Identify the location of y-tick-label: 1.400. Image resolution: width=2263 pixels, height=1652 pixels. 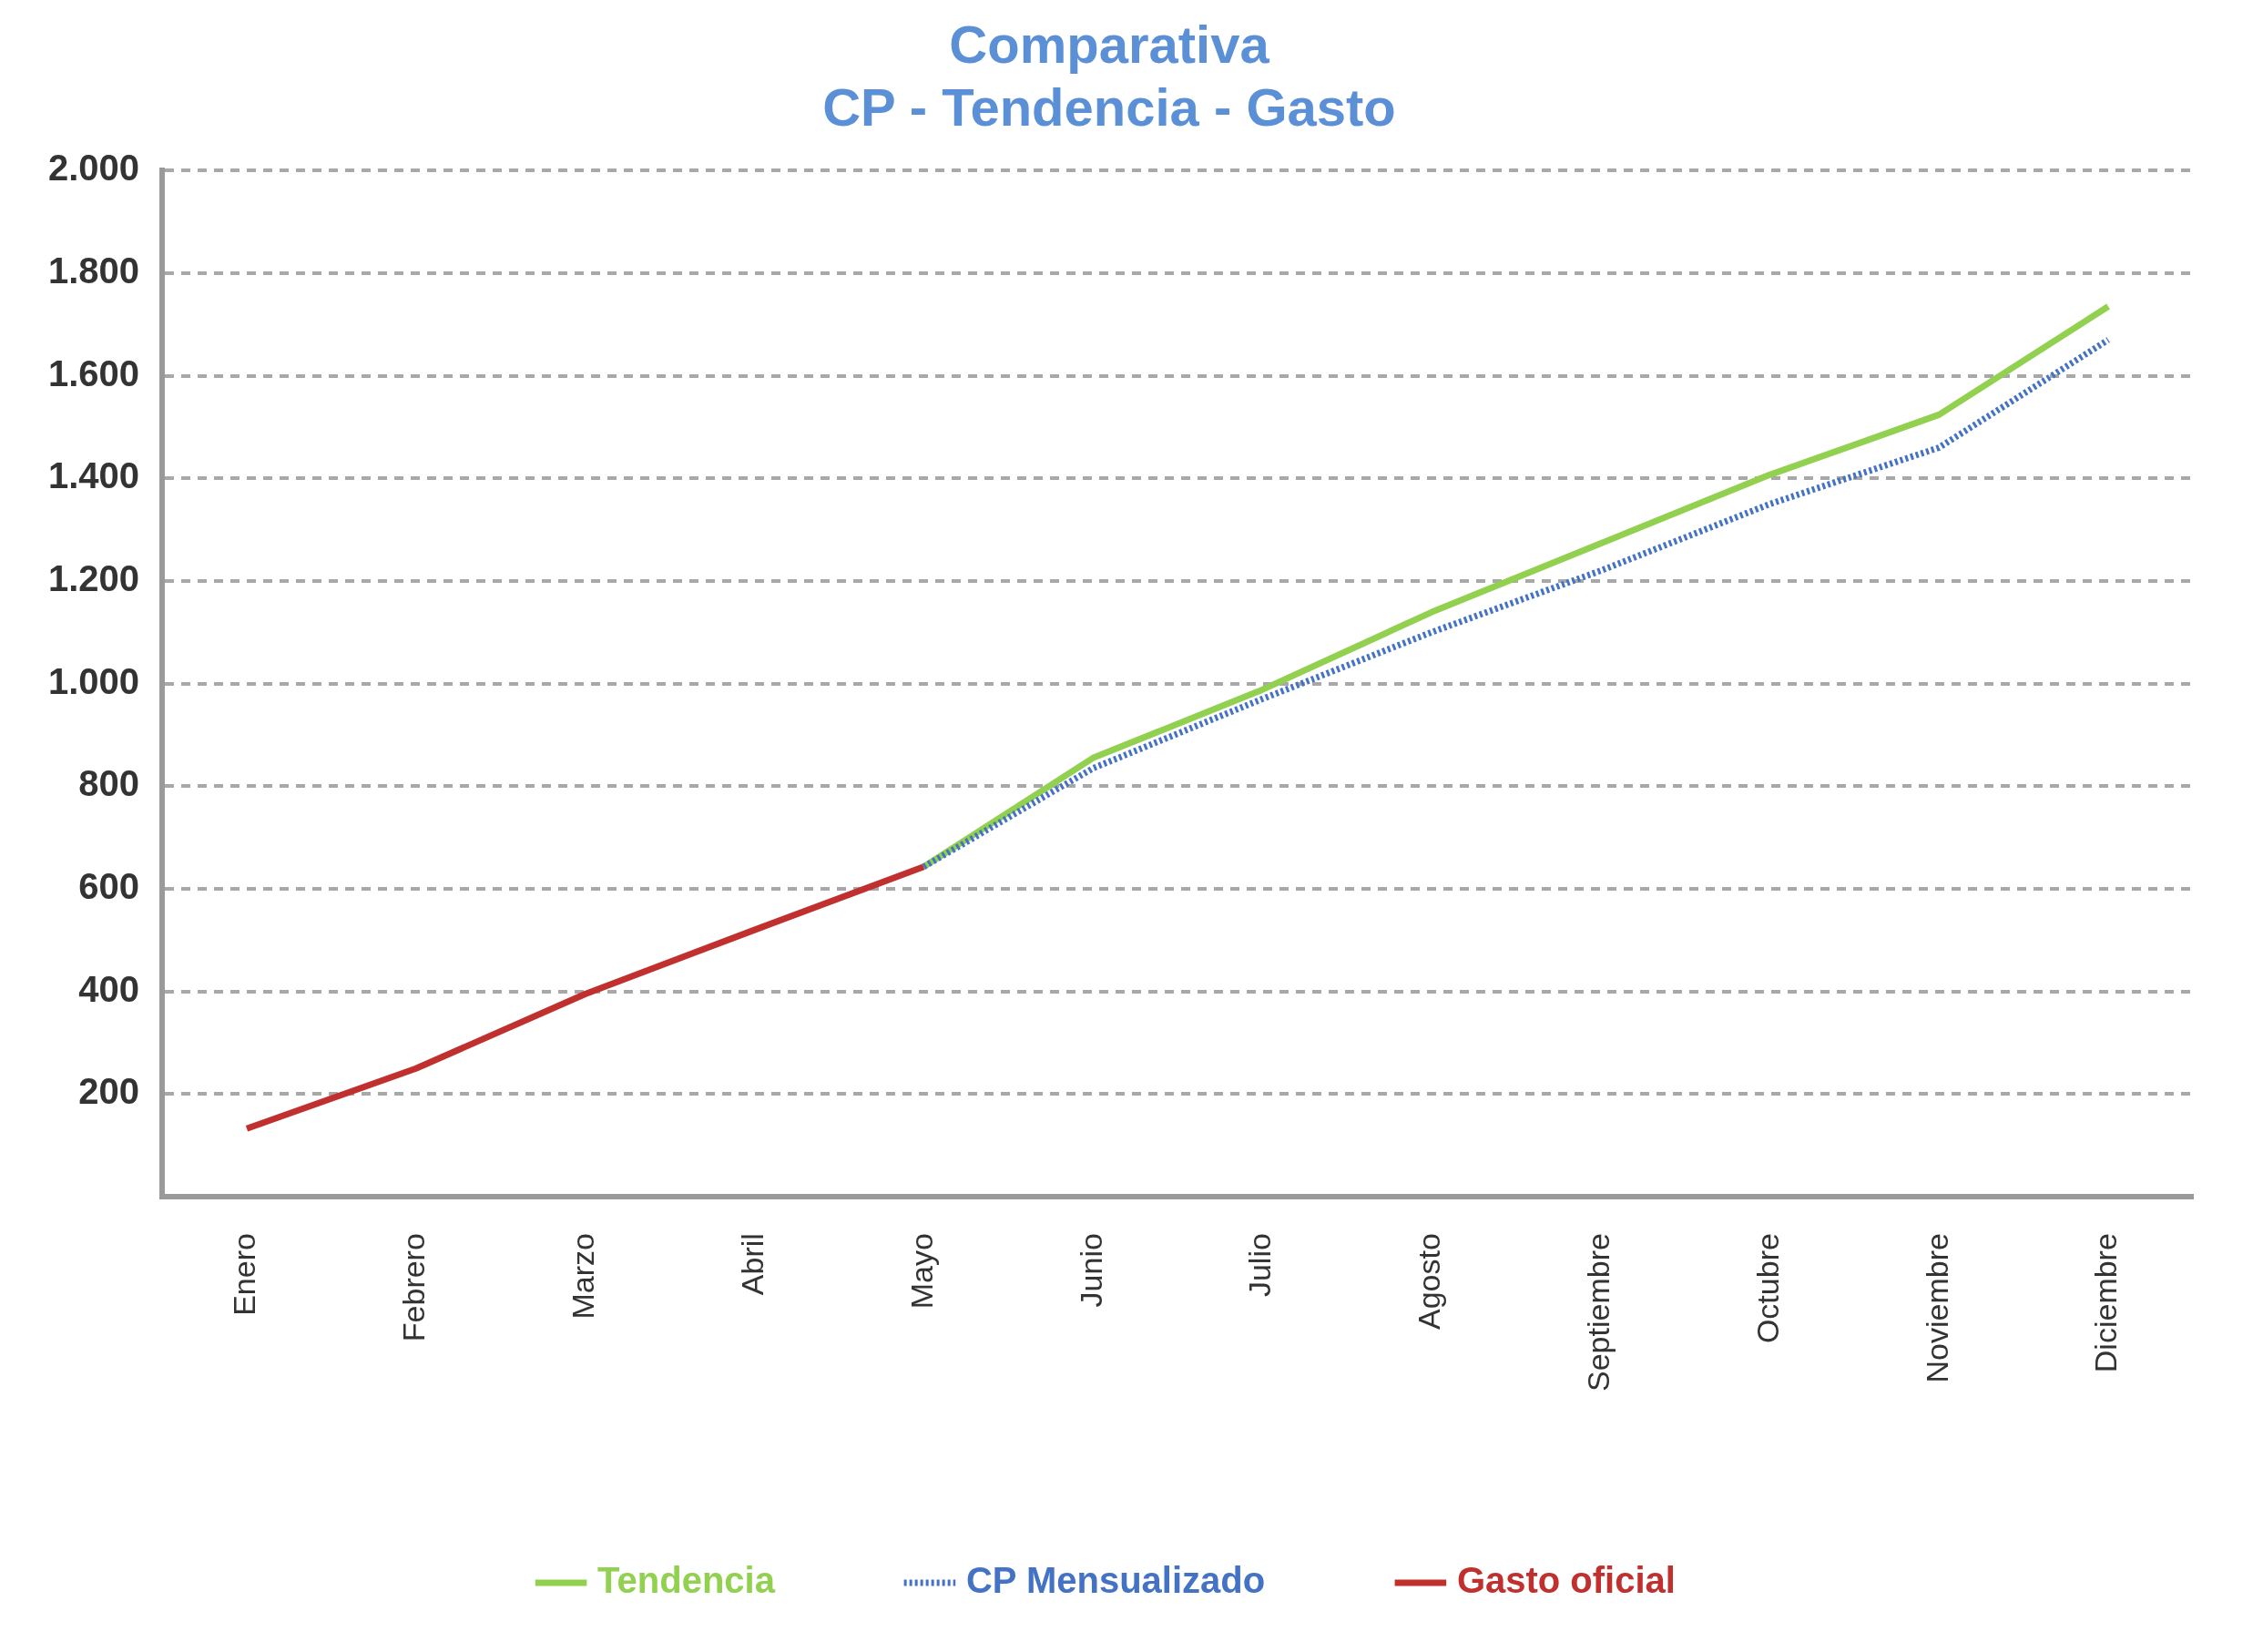
(94, 475).